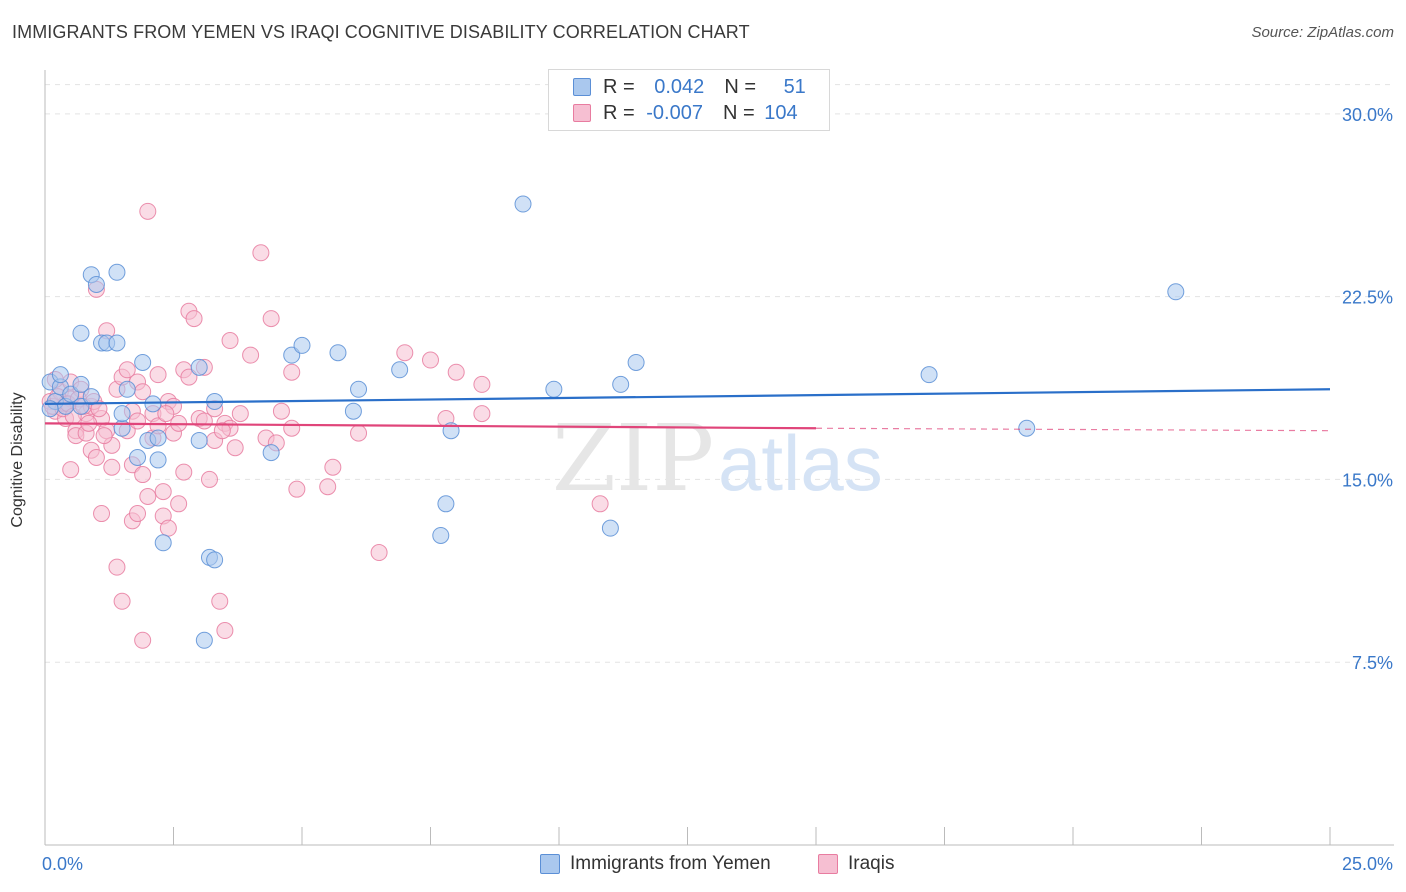 The image size is (1406, 892). I want to click on legend-row-yemen: R = 0.042 N = 51, so click(689, 87).